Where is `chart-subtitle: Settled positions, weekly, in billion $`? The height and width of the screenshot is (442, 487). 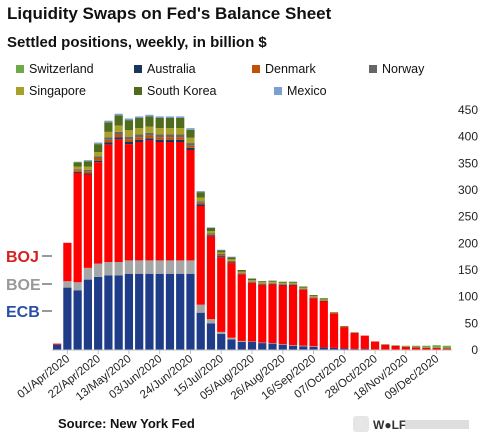
chart-subtitle: Settled positions, weekly, in billion $ is located at coordinates (137, 42).